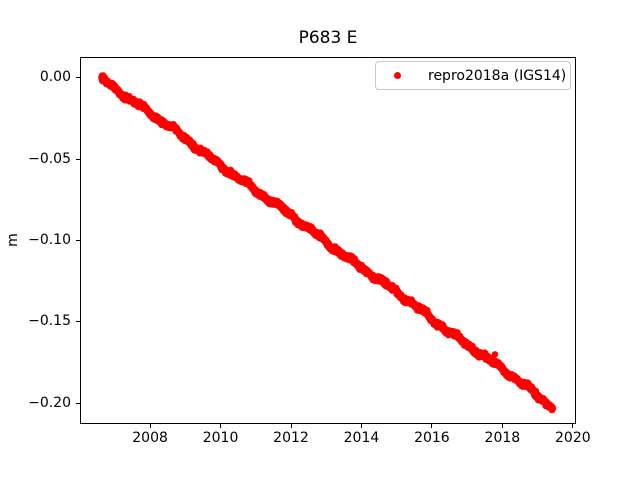 Image resolution: width=640 pixels, height=480 pixels. What do you see at coordinates (150, 438) in the screenshot?
I see `x-tick-label: 2008` at bounding box center [150, 438].